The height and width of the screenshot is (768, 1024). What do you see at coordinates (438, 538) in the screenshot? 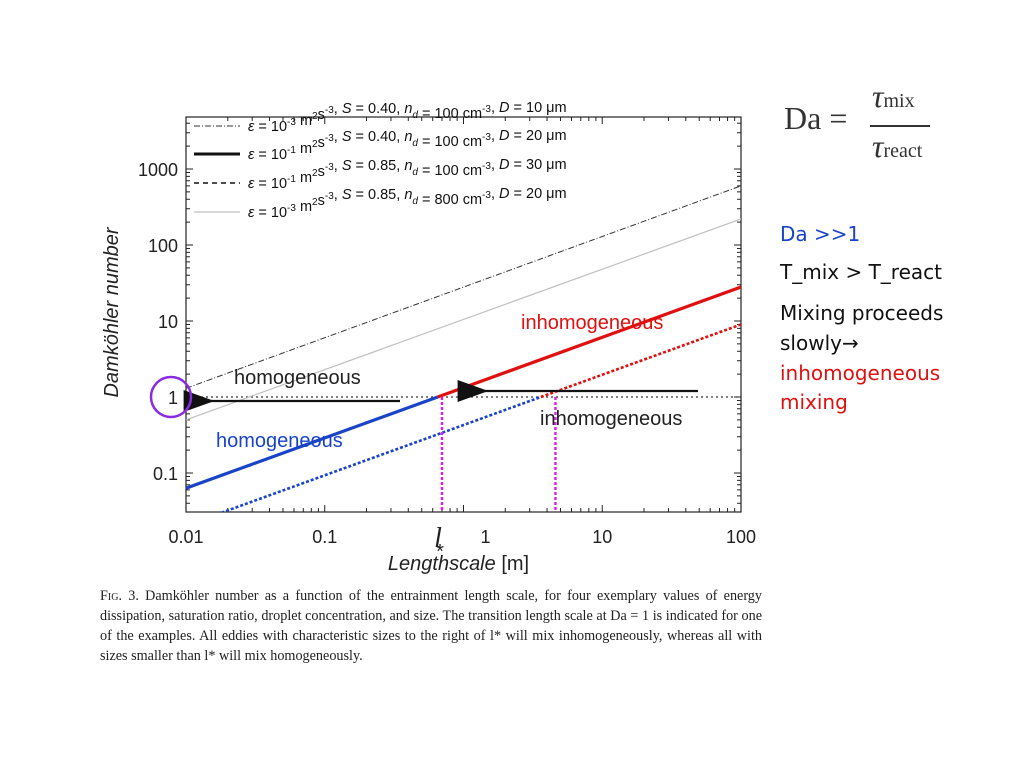
I see `l-star-label: l` at bounding box center [438, 538].